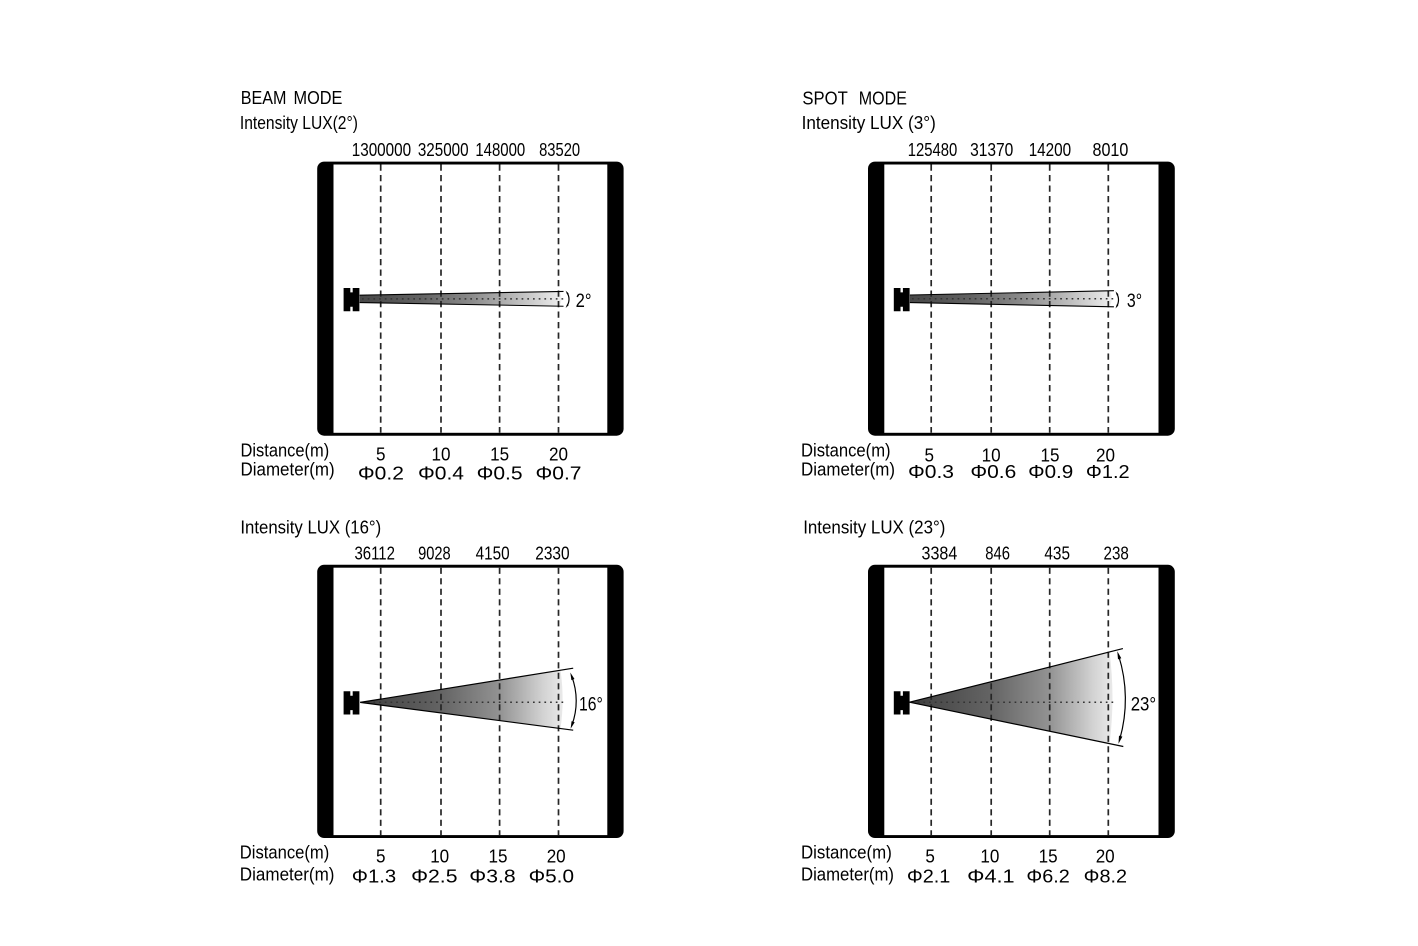  I want to click on svg-text: 8010, so click(1111, 150).